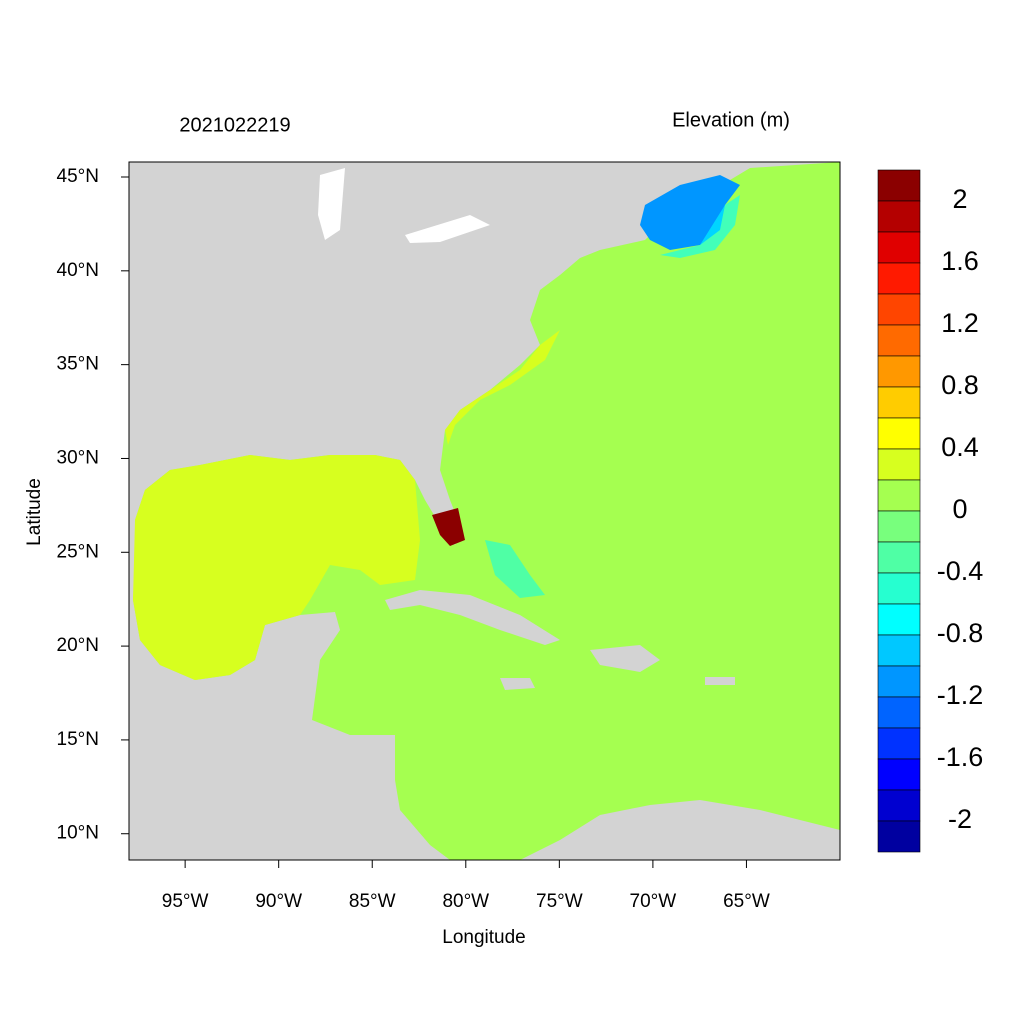 The width and height of the screenshot is (1024, 1029). What do you see at coordinates (517, 684) in the screenshot?
I see `jamaica` at bounding box center [517, 684].